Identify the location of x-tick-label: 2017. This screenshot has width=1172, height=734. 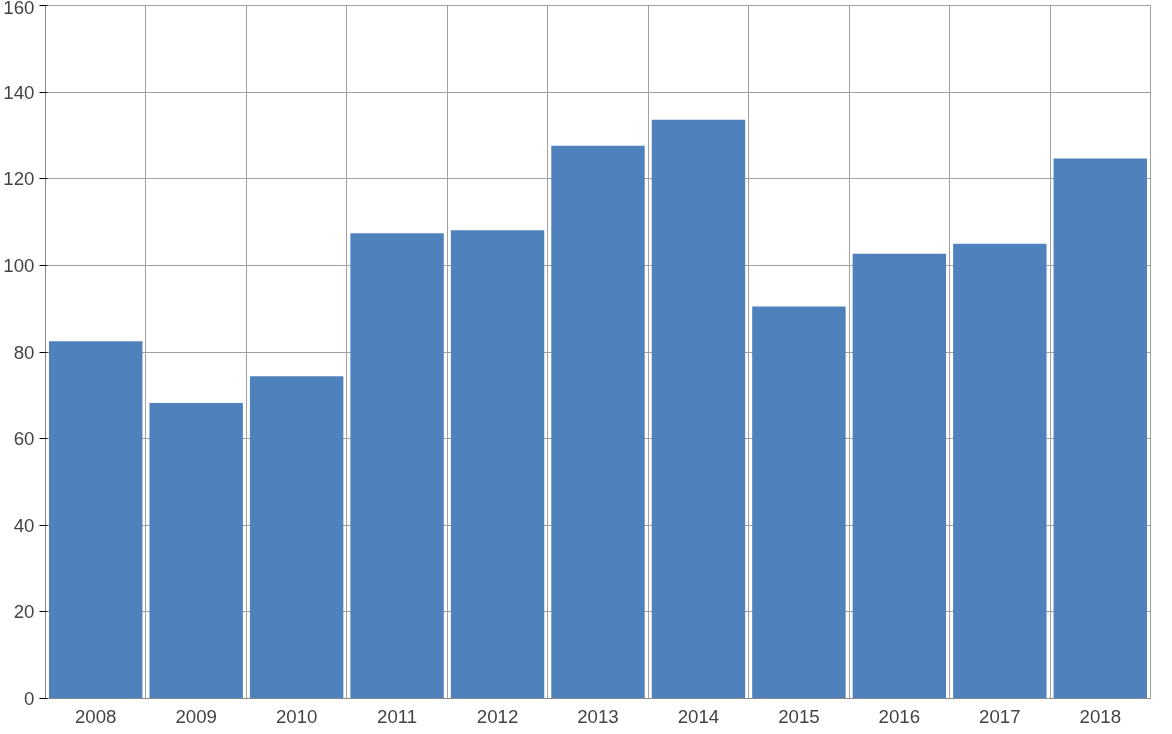
(1000, 716).